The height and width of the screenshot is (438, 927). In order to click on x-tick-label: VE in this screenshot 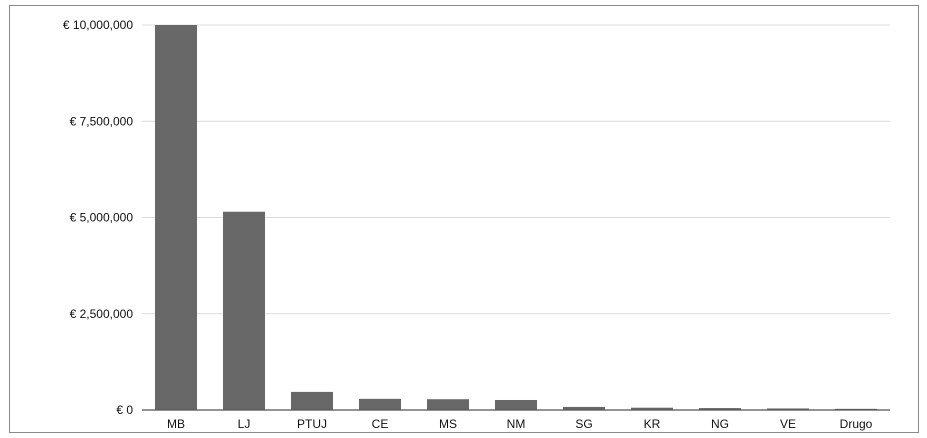, I will do `click(788, 424)`.